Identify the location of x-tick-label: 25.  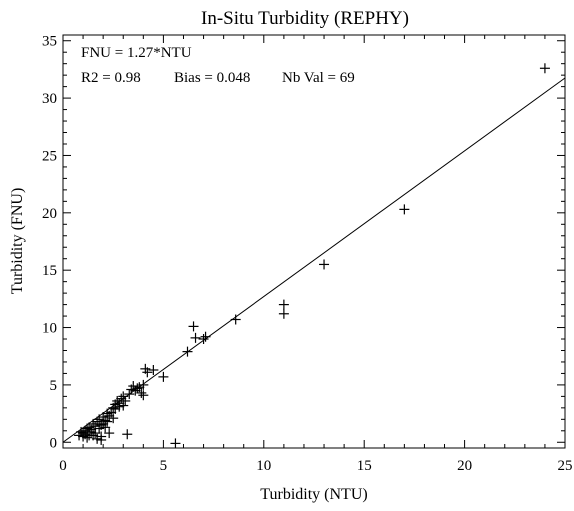
(565, 466).